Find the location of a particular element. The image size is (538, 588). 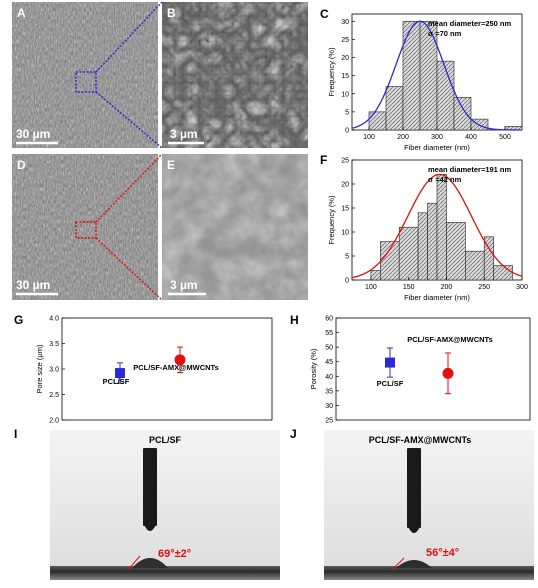

contact-title-j: PCL/SF-AMX@MWCNTs is located at coordinates (420, 440).